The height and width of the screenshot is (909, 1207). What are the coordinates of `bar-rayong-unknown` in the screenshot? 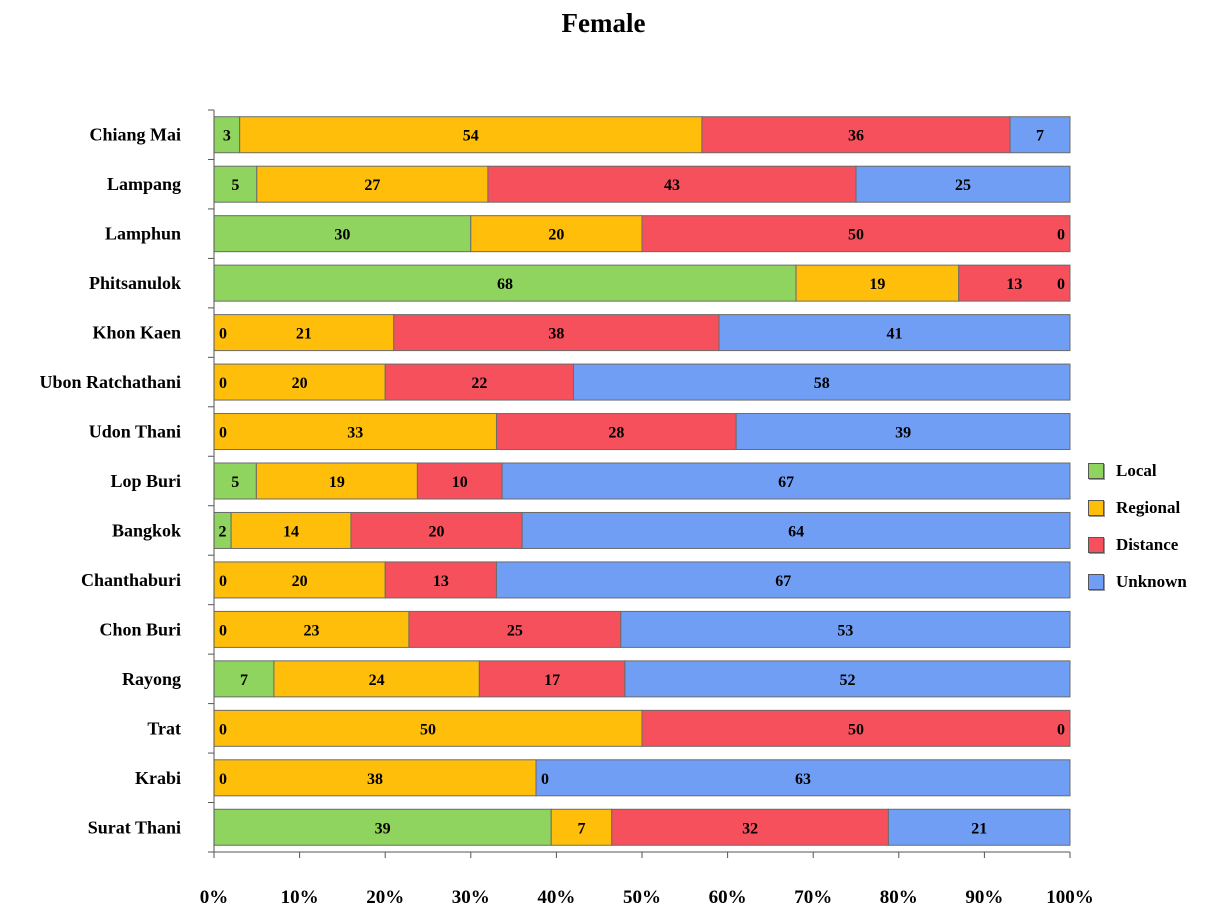 It's located at (847, 679).